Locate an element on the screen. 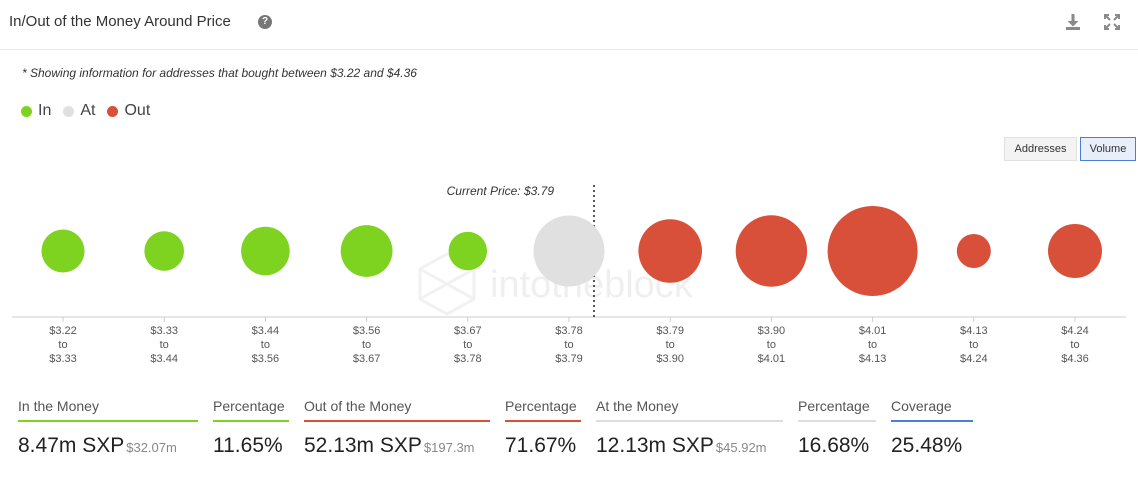 This screenshot has height=486, width=1138. x-tick-label-from: $3.78 is located at coordinates (569, 331).